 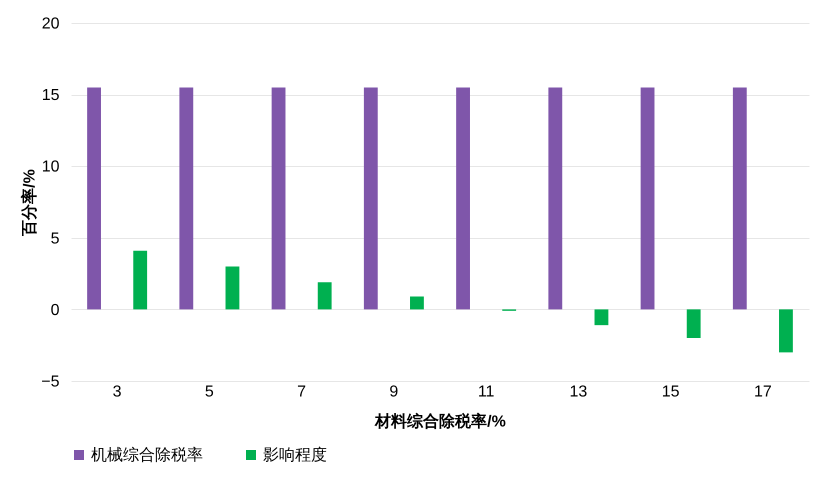 I want to click on x-tick-label: 17, so click(x=763, y=392).